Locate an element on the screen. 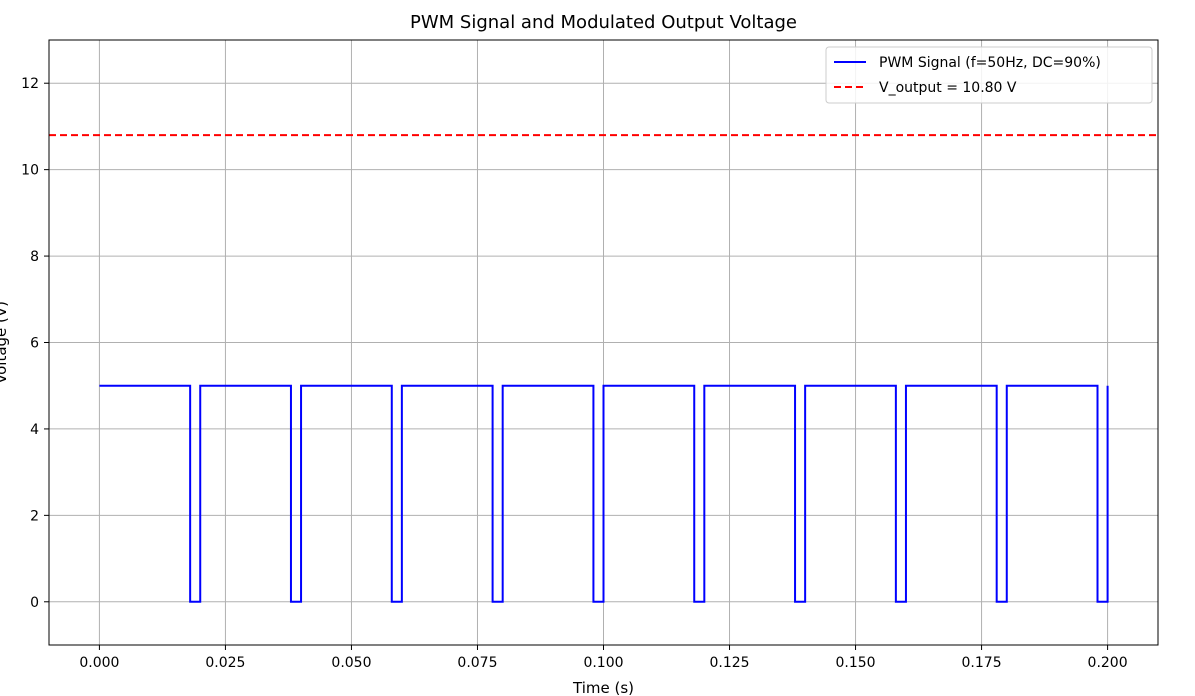 This screenshot has height=696, width=1195. y-tick-label: 2 is located at coordinates (34, 516).